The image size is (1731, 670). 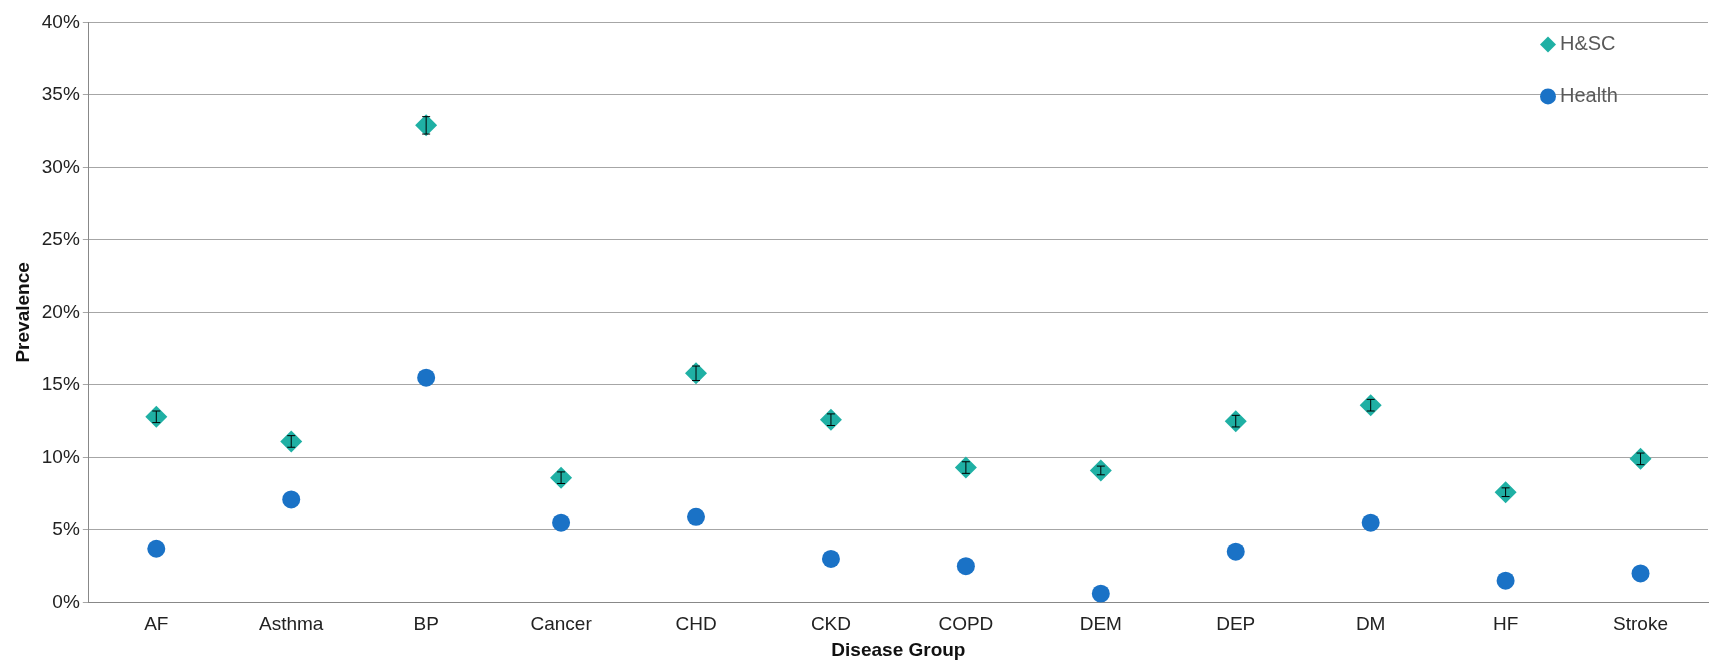 I want to click on x-tick-label: DEM, so click(x=1100, y=624).